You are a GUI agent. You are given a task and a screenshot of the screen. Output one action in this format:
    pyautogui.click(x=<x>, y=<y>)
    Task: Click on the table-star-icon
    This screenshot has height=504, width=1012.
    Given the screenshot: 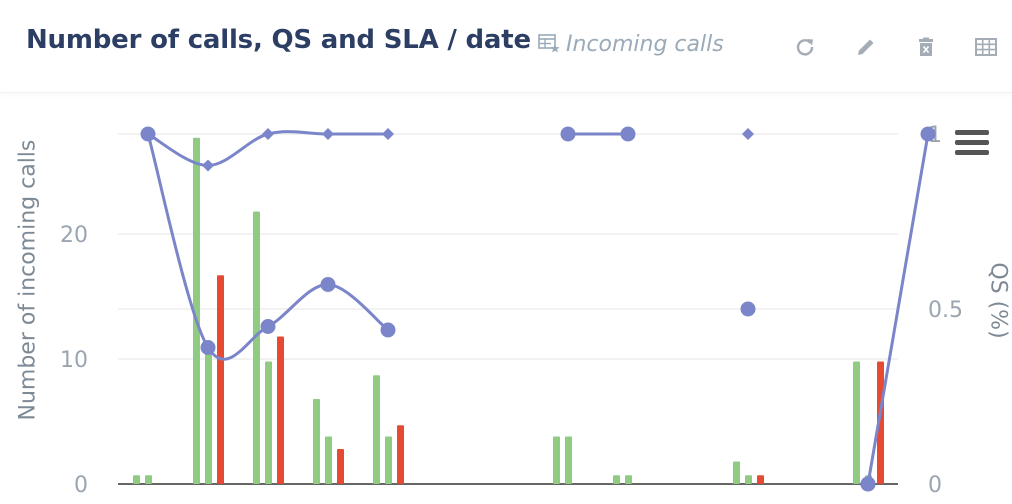 What is the action you would take?
    pyautogui.click(x=549, y=45)
    